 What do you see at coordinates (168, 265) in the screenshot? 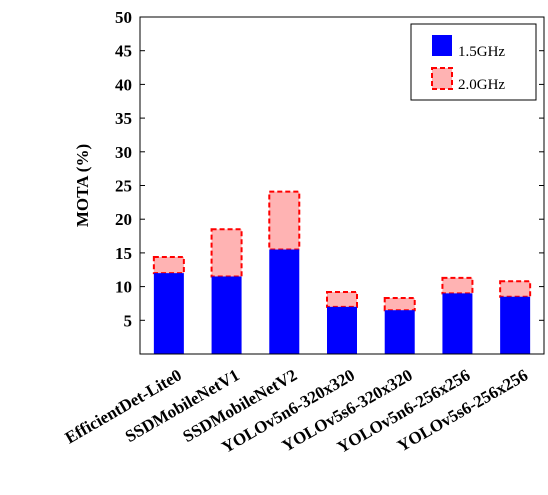
I see `bar-2-0ghz-efficientdet-lite0` at bounding box center [168, 265].